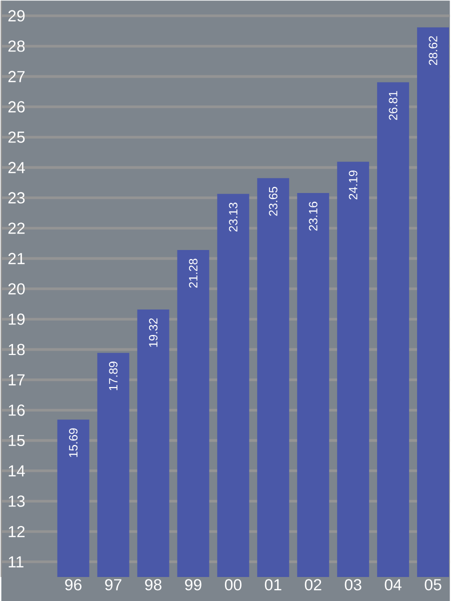  Describe the element at coordinates (73, 584) in the screenshot. I see `x-tick-label: 96` at that location.